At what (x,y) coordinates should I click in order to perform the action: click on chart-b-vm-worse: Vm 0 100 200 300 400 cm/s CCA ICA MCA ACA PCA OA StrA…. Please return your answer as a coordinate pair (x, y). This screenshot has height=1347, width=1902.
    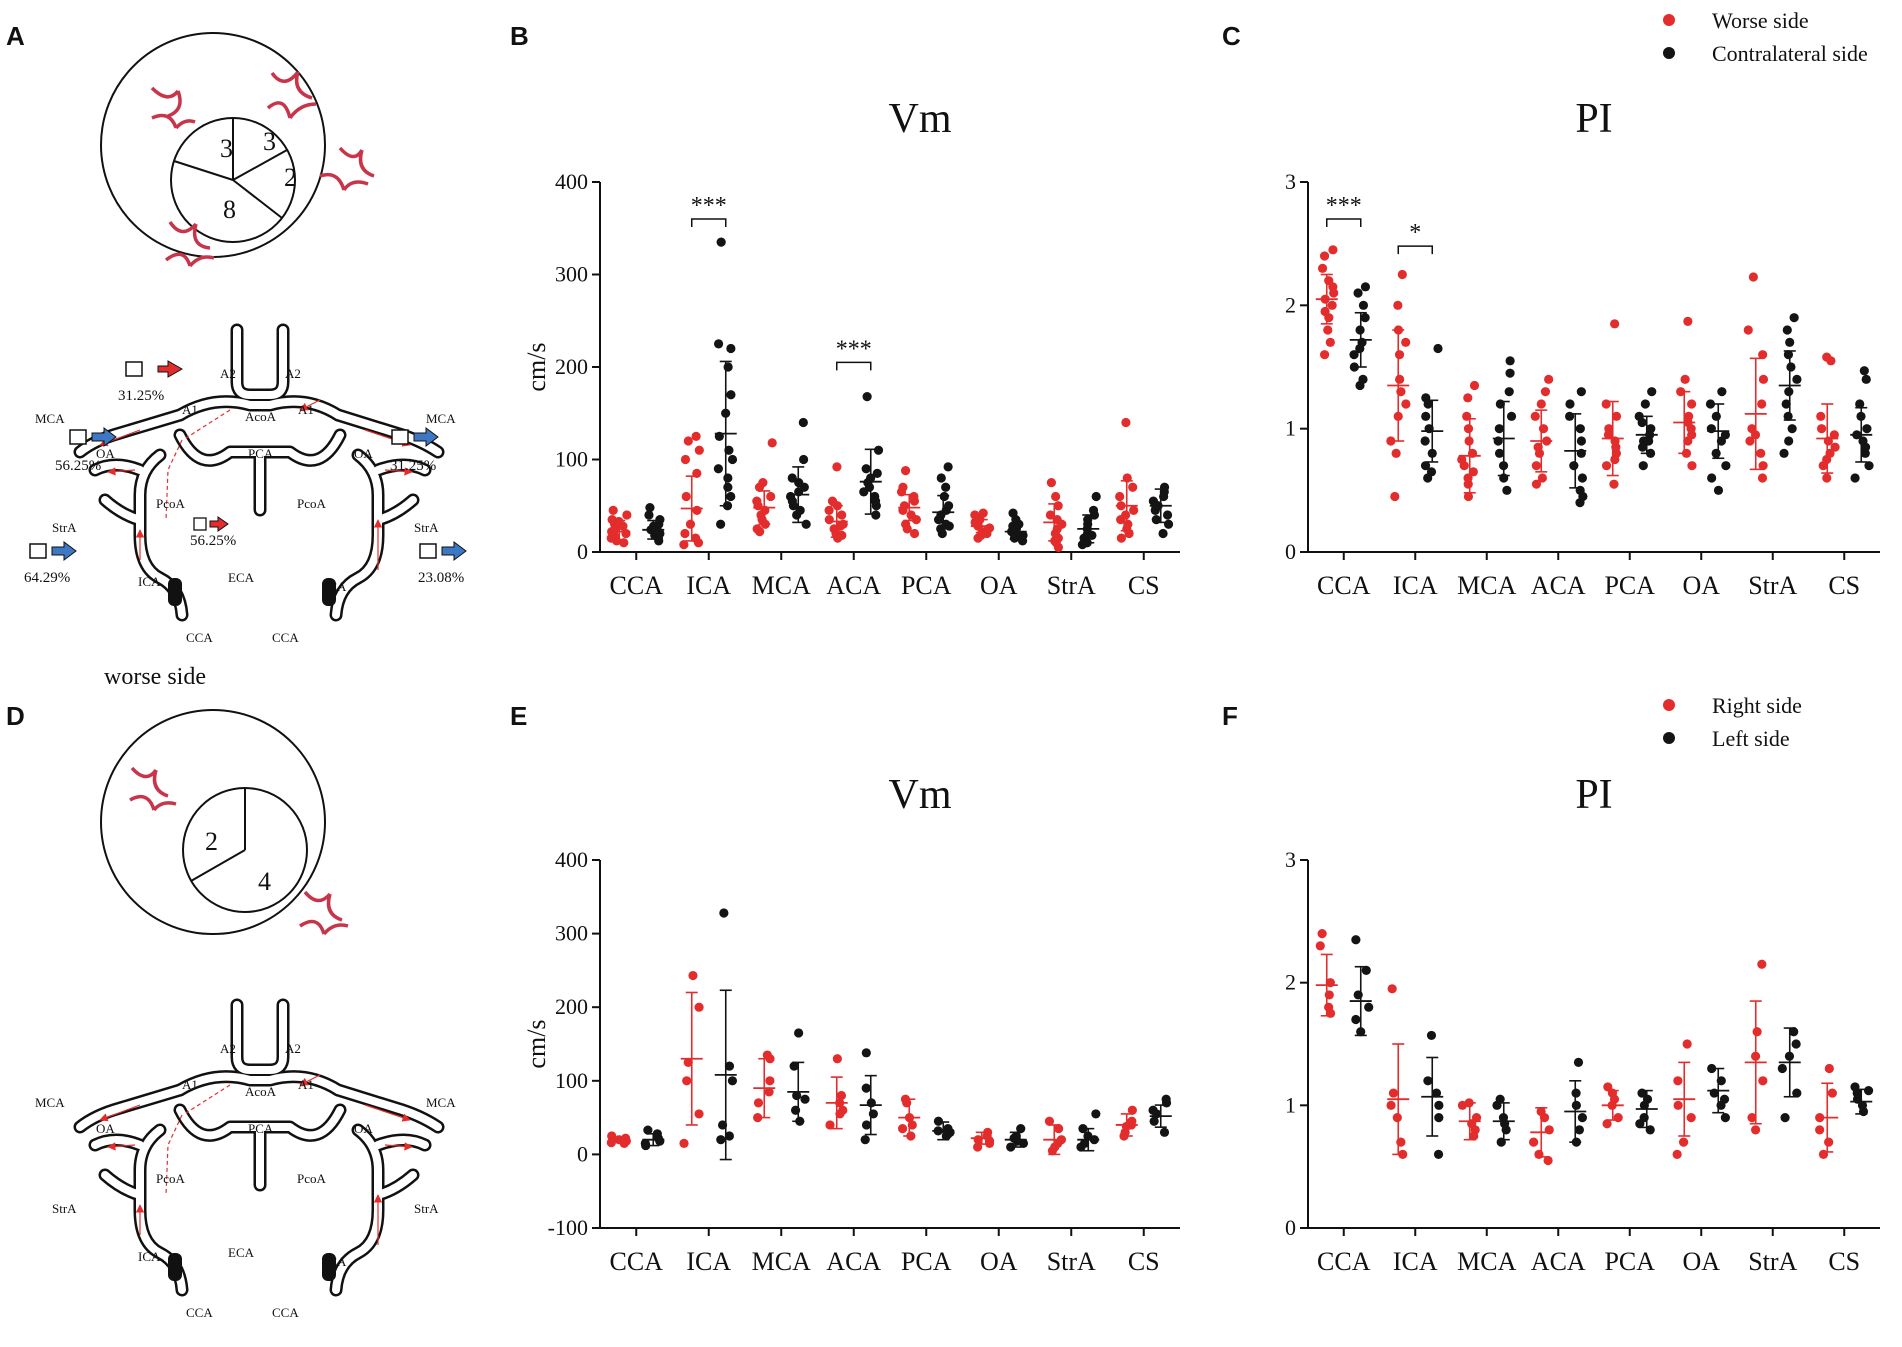
    Looking at the image, I should click on (851, 348).